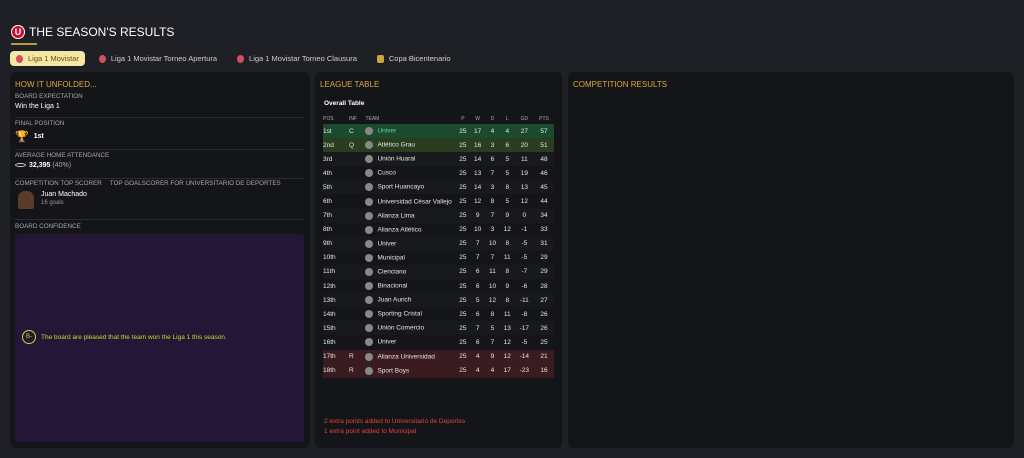  Describe the element at coordinates (372, 119) in the screenshot. I see `column-header: TEAM` at that location.